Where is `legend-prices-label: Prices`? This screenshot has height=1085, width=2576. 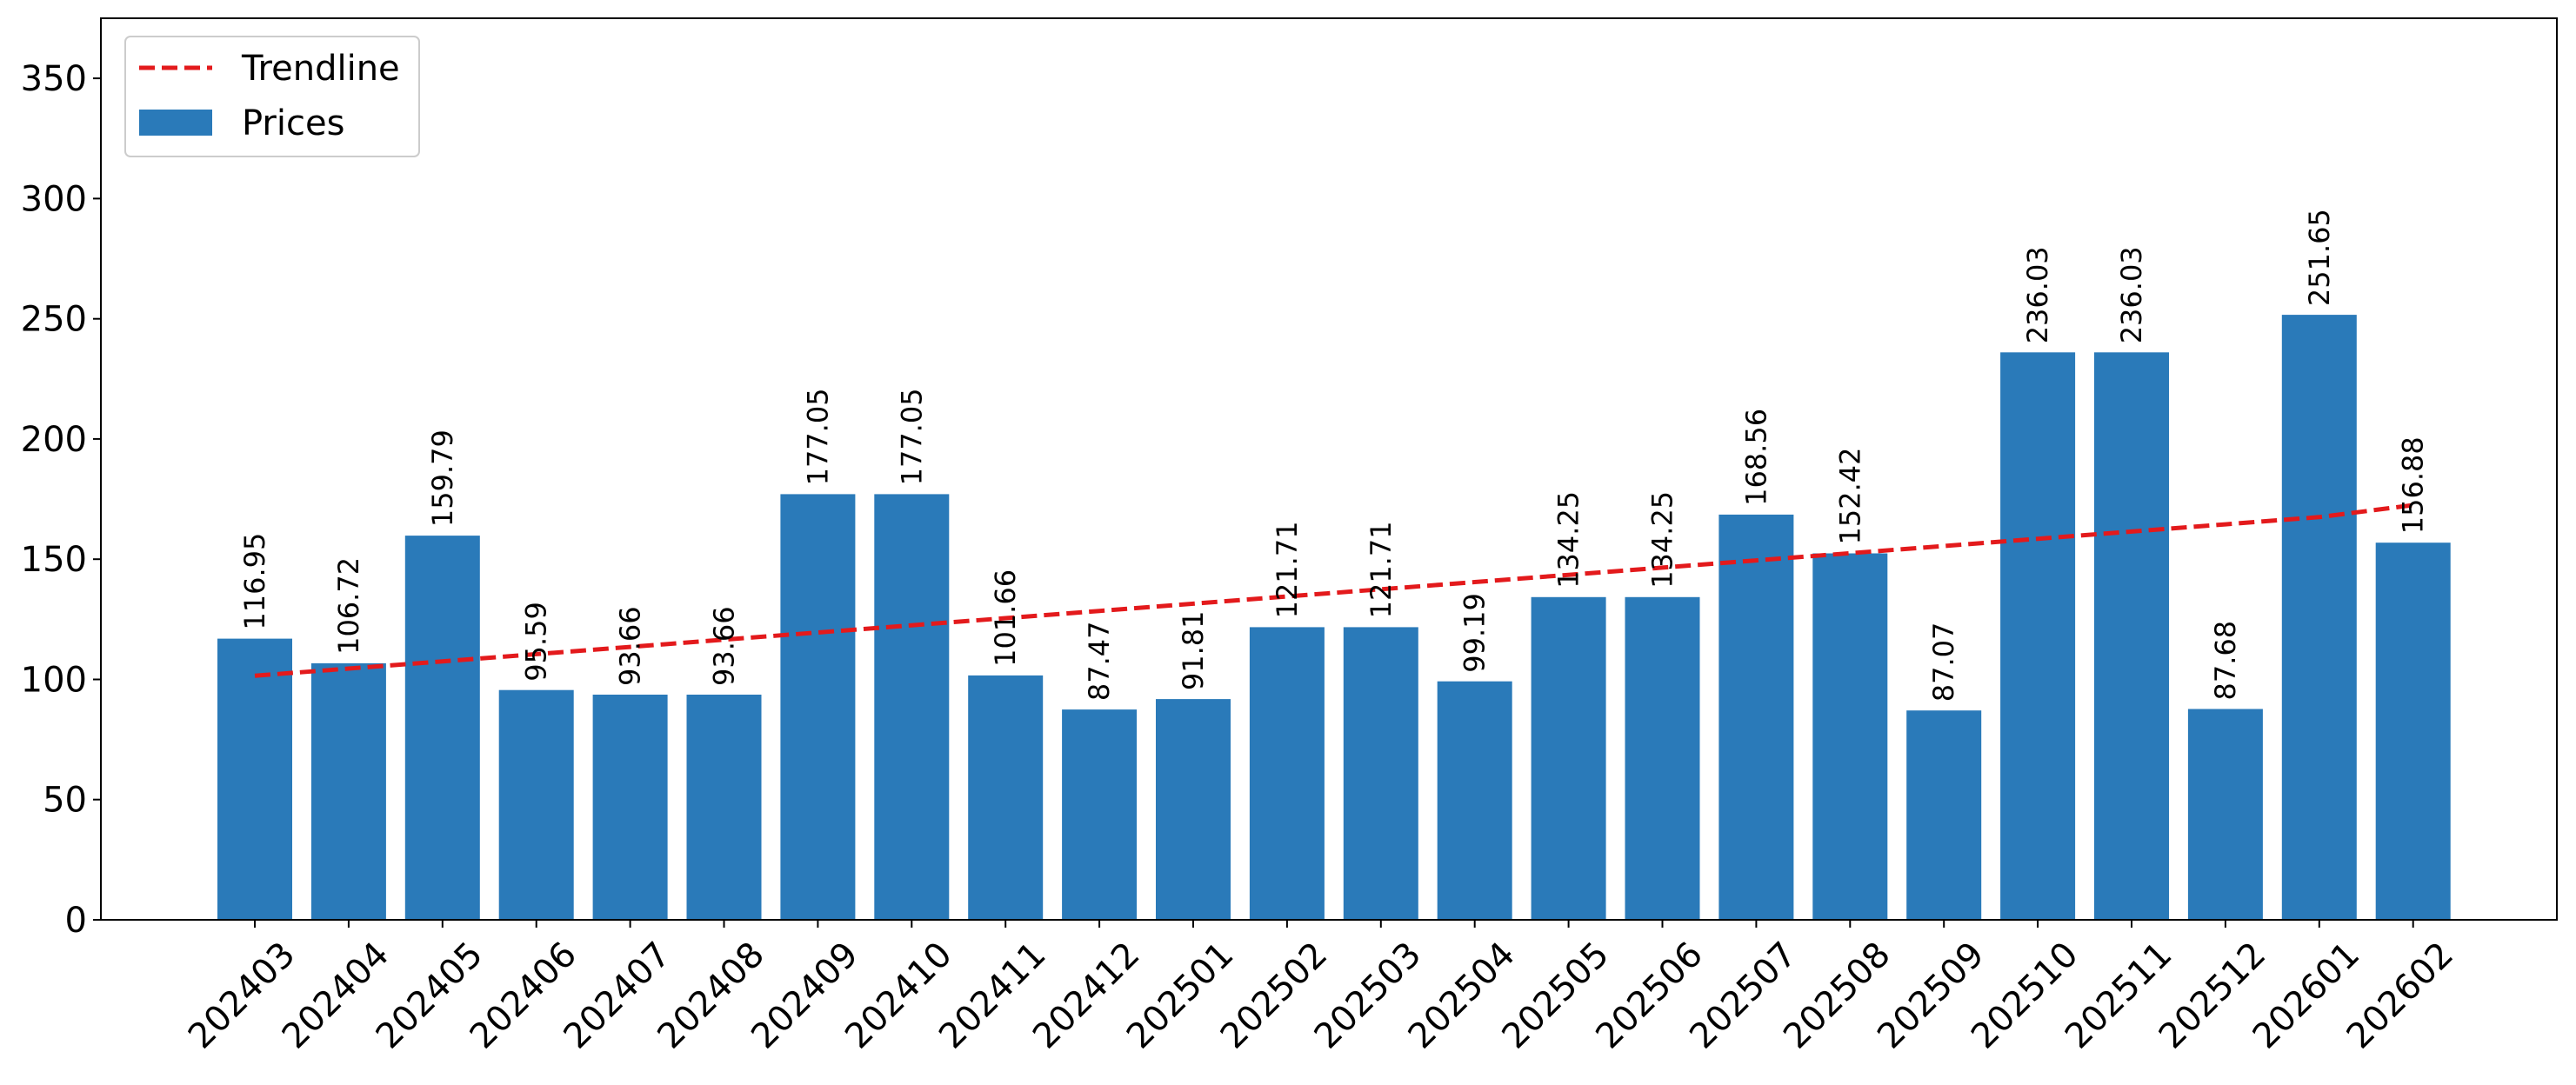 legend-prices-label: Prices is located at coordinates (293, 123).